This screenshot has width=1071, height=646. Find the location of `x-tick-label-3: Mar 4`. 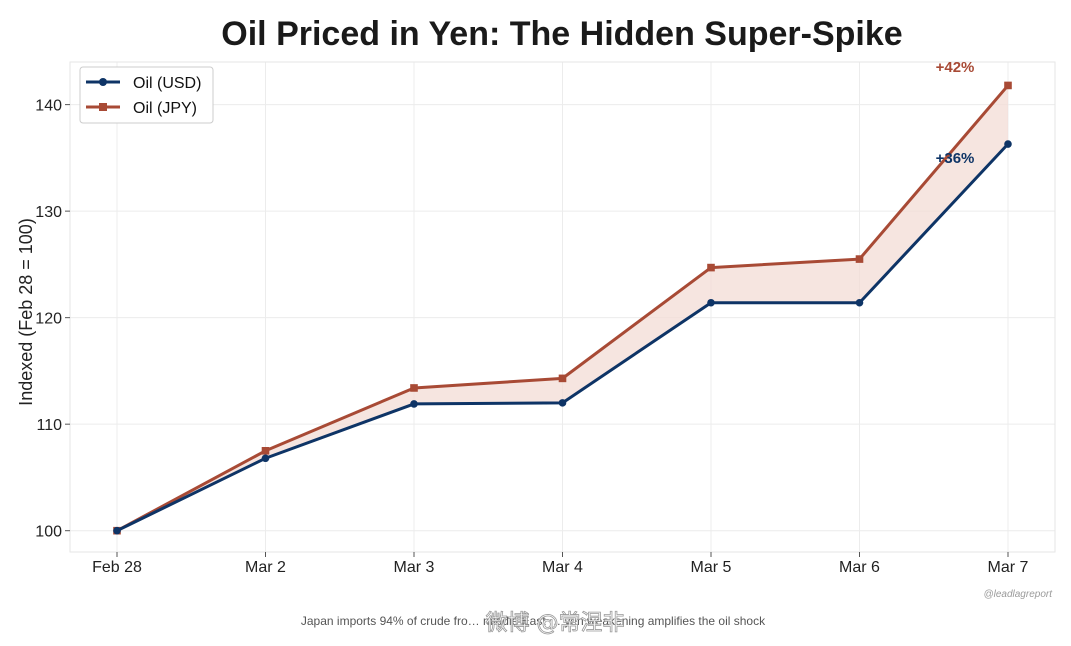

x-tick-label-3: Mar 4 is located at coordinates (562, 567).